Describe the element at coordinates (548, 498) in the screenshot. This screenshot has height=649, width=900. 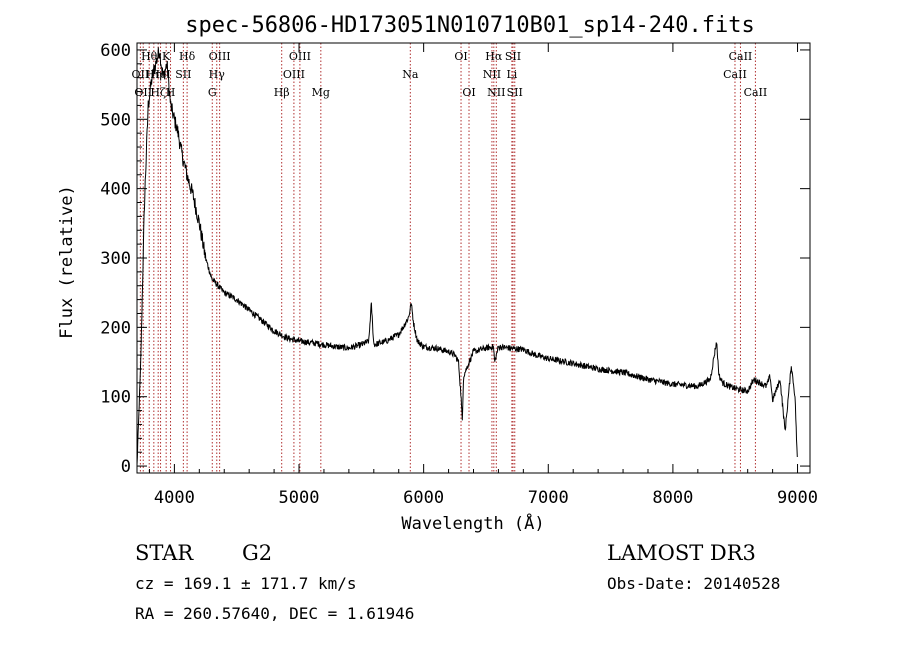
I see `x-tick-label: 7000` at that location.